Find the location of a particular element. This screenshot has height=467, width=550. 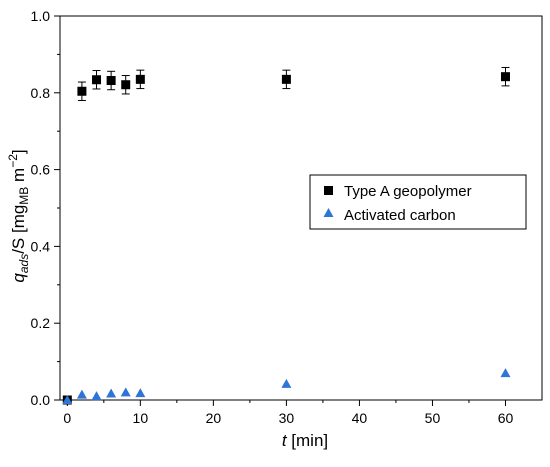

y-axis-title: qads/S [mgMB m−2] is located at coordinates (18, 215).